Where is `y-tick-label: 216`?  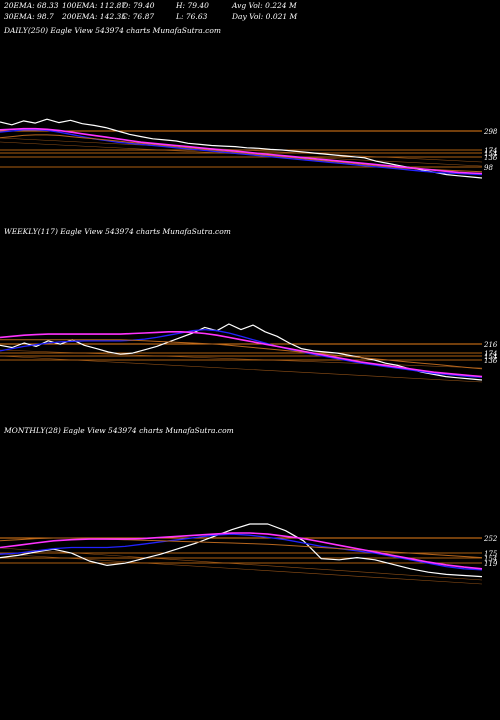
y-tick-label: 216 is located at coordinates (490, 345).